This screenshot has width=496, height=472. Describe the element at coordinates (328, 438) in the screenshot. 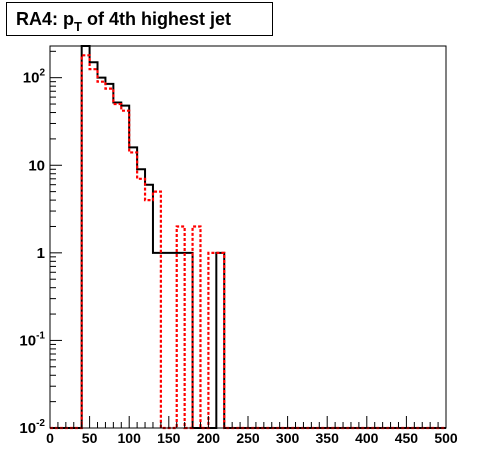

I see `x-tick-label: 350` at that location.